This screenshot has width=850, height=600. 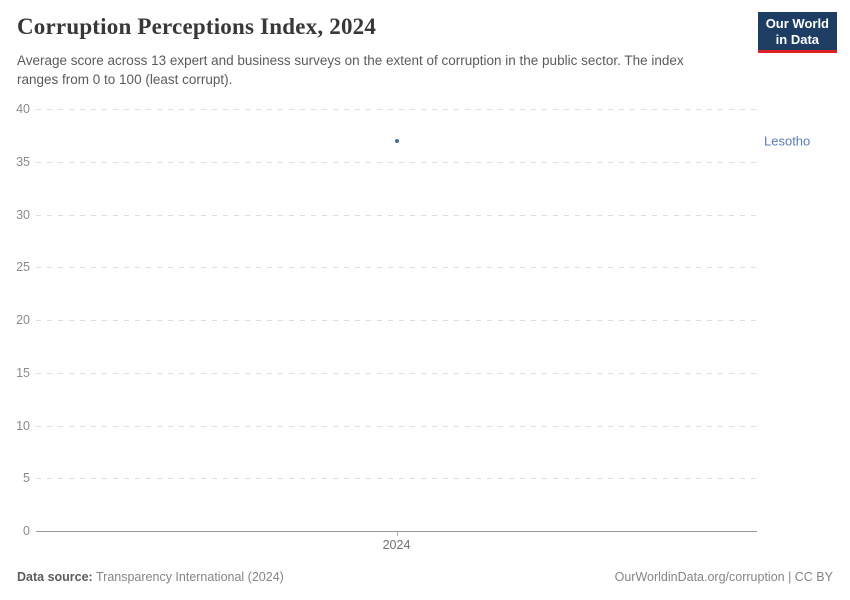 I want to click on page-title: Corruption Perceptions Index, 2024, so click(x=197, y=26).